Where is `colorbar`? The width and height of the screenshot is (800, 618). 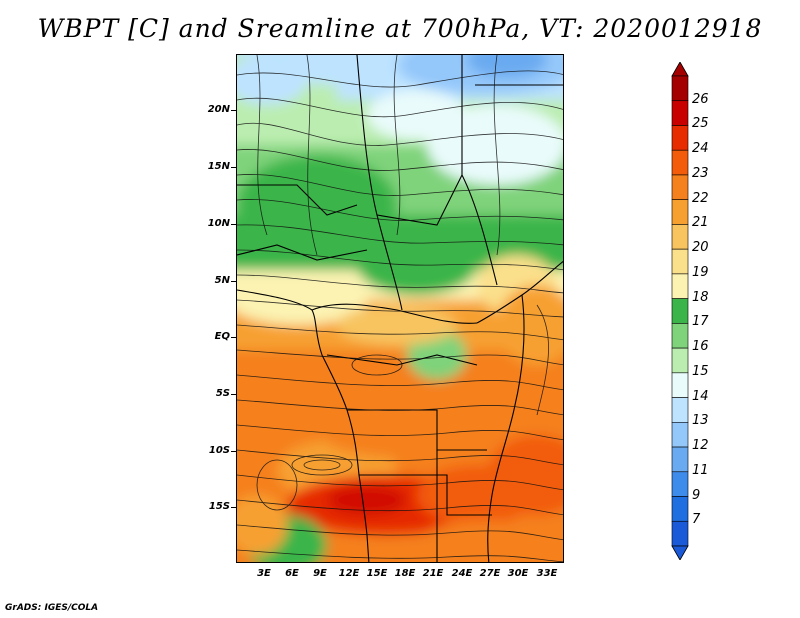 colorbar is located at coordinates (680, 311).